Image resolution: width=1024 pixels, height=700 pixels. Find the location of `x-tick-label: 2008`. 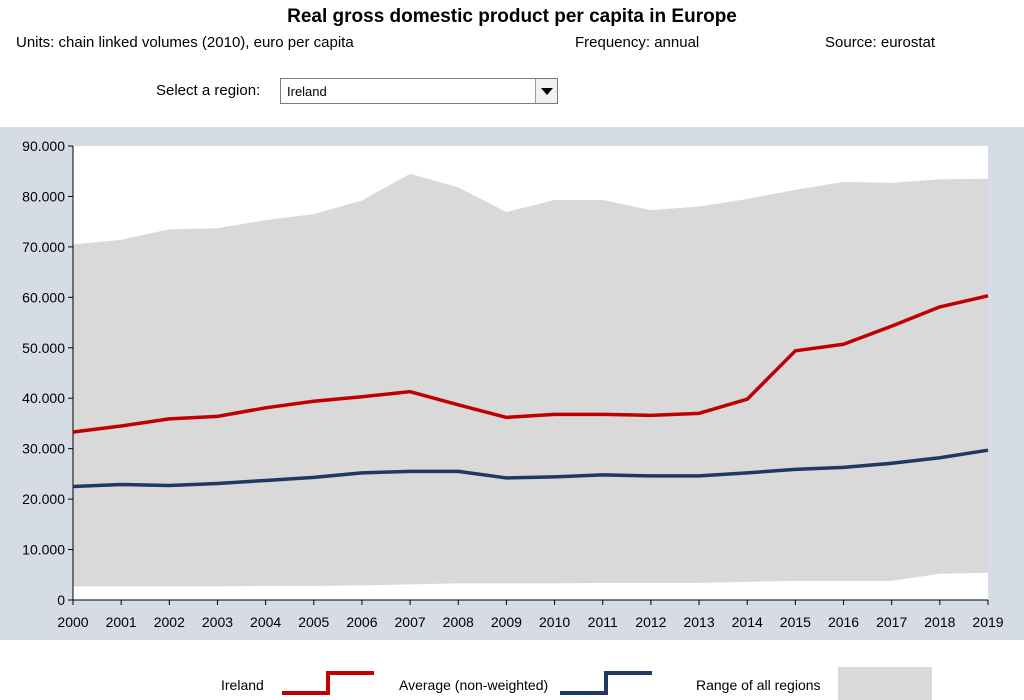

x-tick-label: 2008 is located at coordinates (458, 622).